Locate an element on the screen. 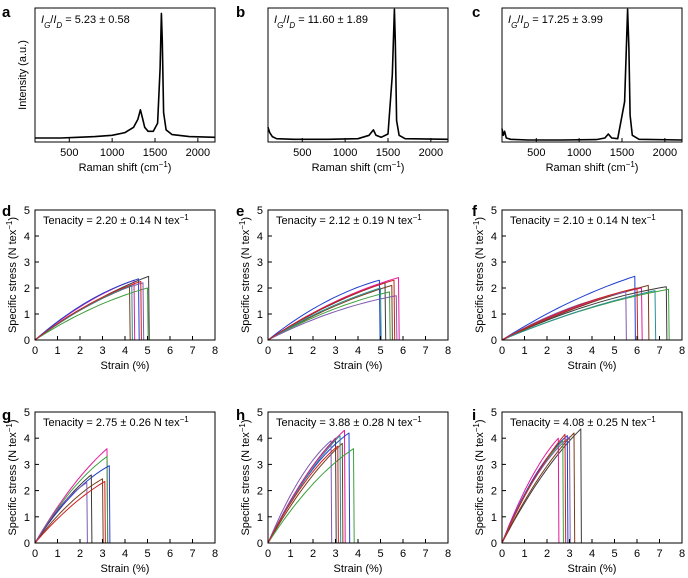 This screenshot has height=578, width=688. y-axis-label: Intensity (a.u.) is located at coordinates (23, 75).